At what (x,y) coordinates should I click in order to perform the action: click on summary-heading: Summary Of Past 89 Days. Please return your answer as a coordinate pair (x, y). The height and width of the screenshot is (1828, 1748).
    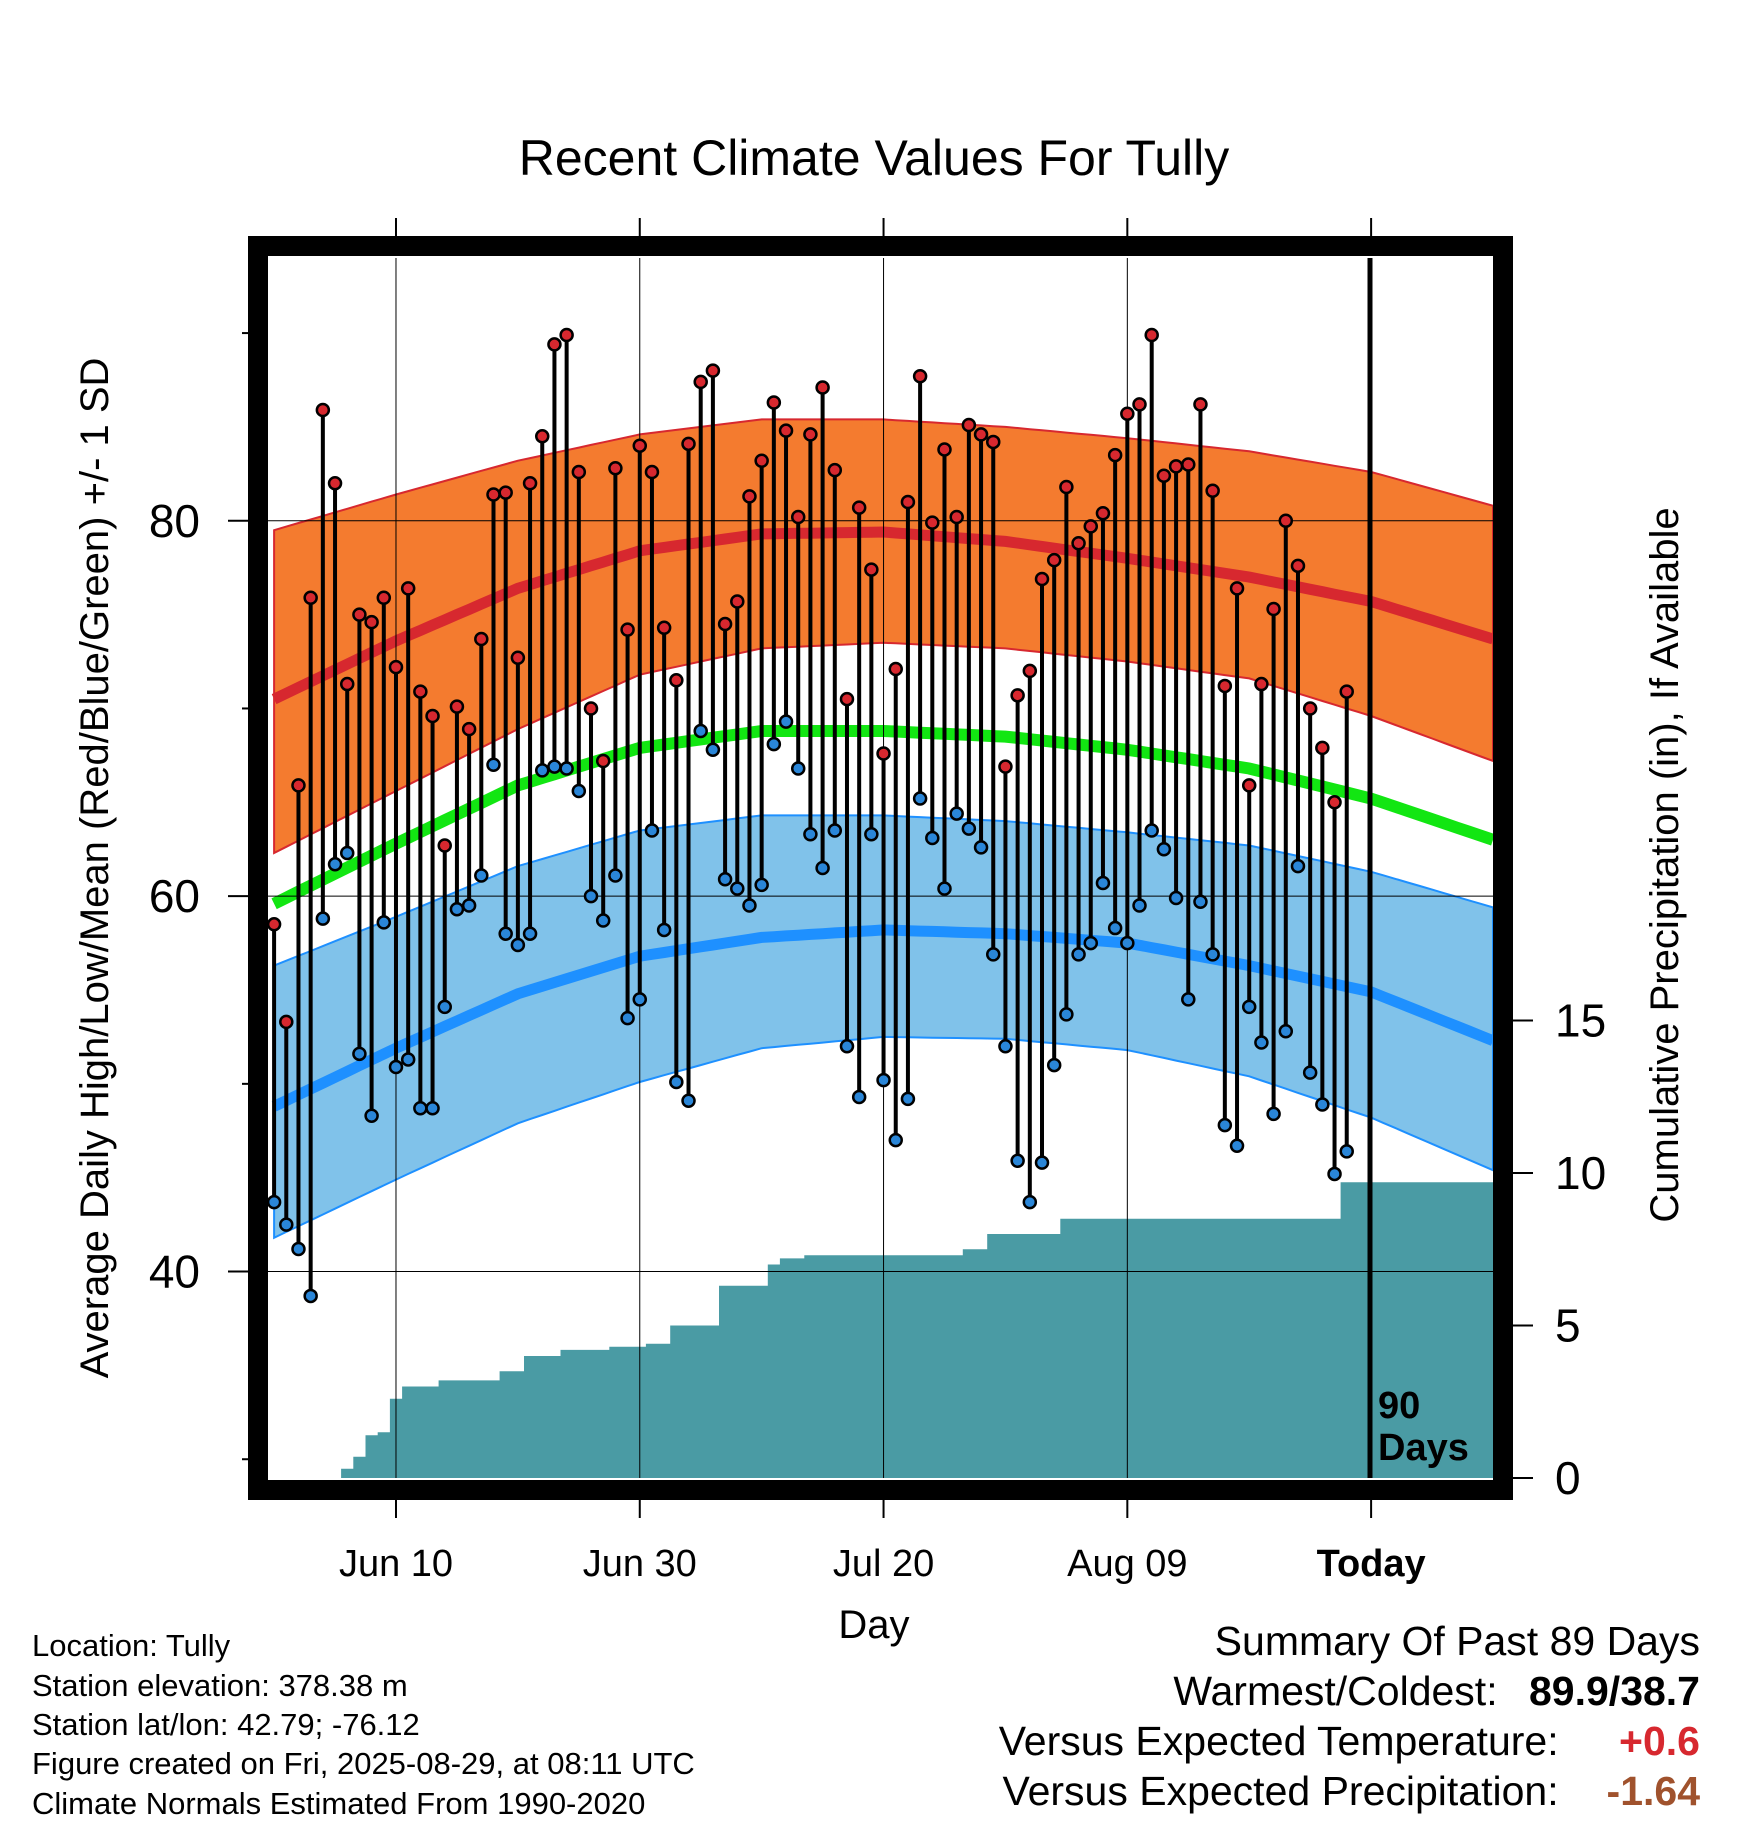
    Looking at the image, I should click on (1457, 1641).